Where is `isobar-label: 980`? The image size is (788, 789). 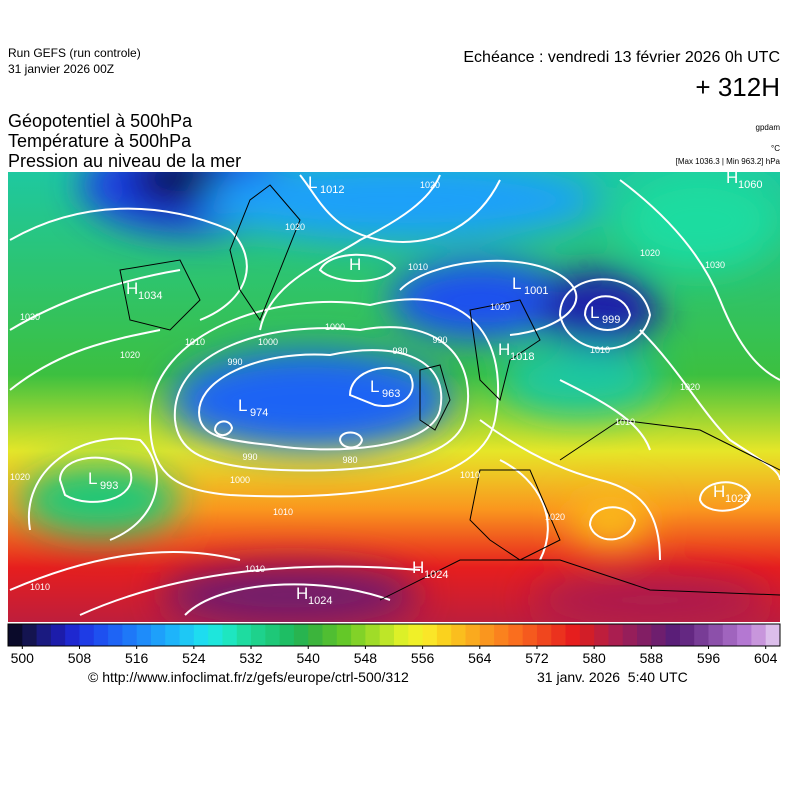 isobar-label: 980 is located at coordinates (399, 351).